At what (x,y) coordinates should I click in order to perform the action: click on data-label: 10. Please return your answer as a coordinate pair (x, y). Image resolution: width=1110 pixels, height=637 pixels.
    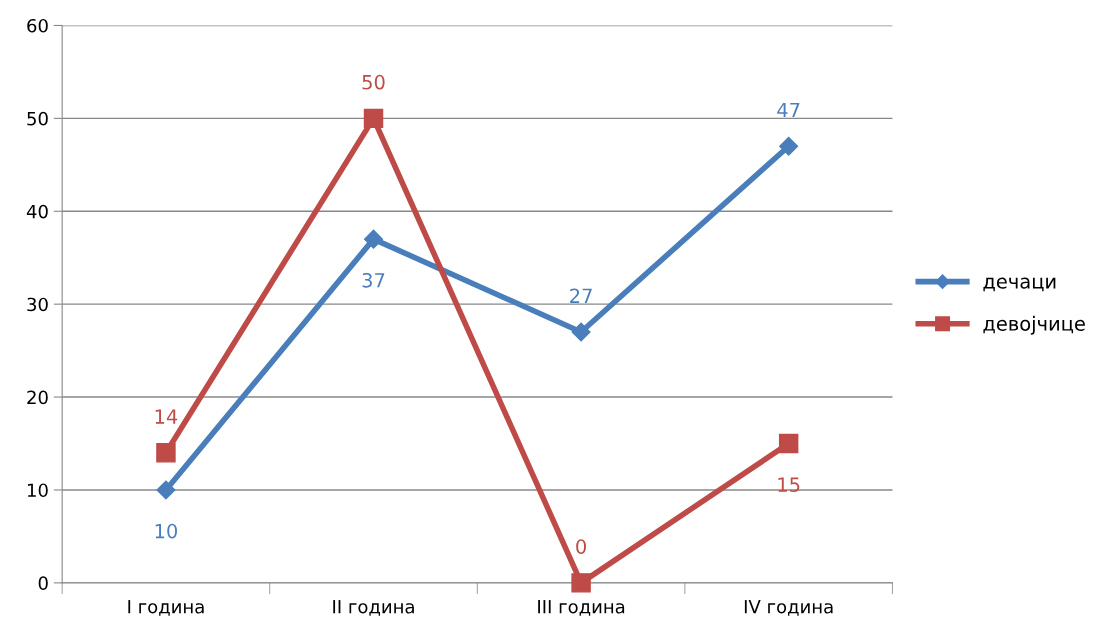
    Looking at the image, I should click on (166, 531).